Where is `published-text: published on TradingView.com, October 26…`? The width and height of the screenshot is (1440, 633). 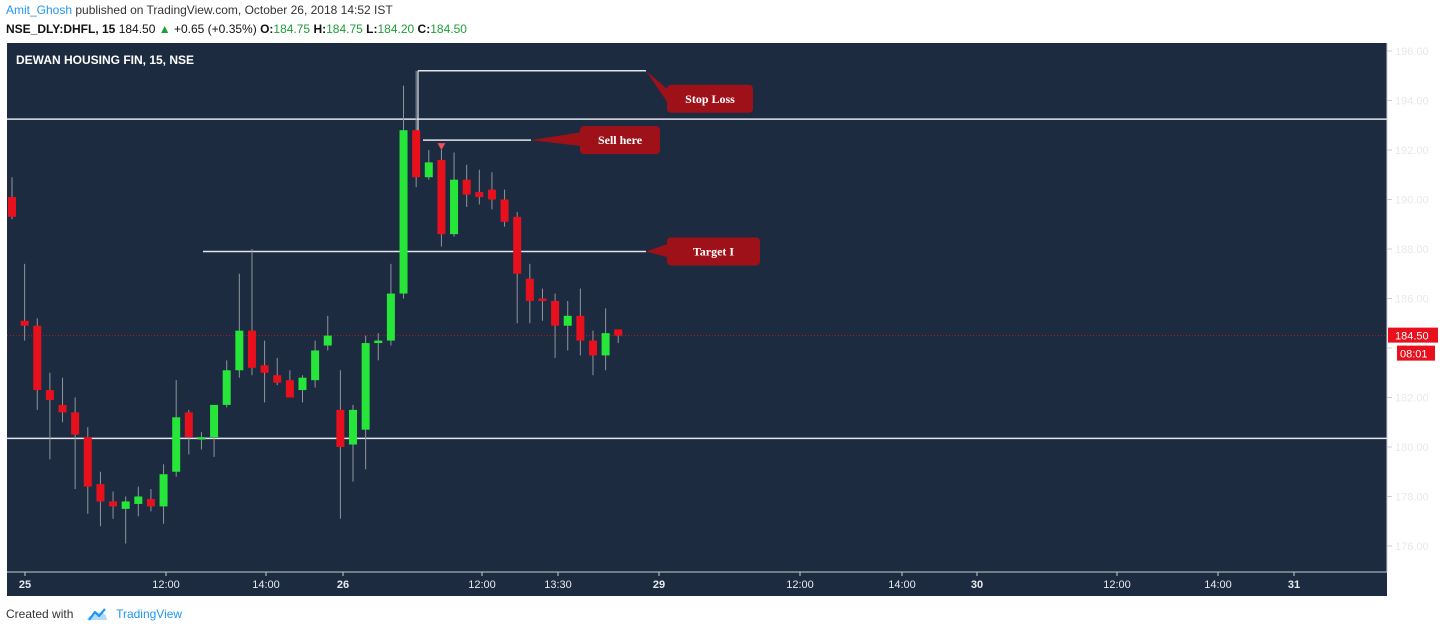 published-text: published on TradingView.com, October 26… is located at coordinates (234, 10).